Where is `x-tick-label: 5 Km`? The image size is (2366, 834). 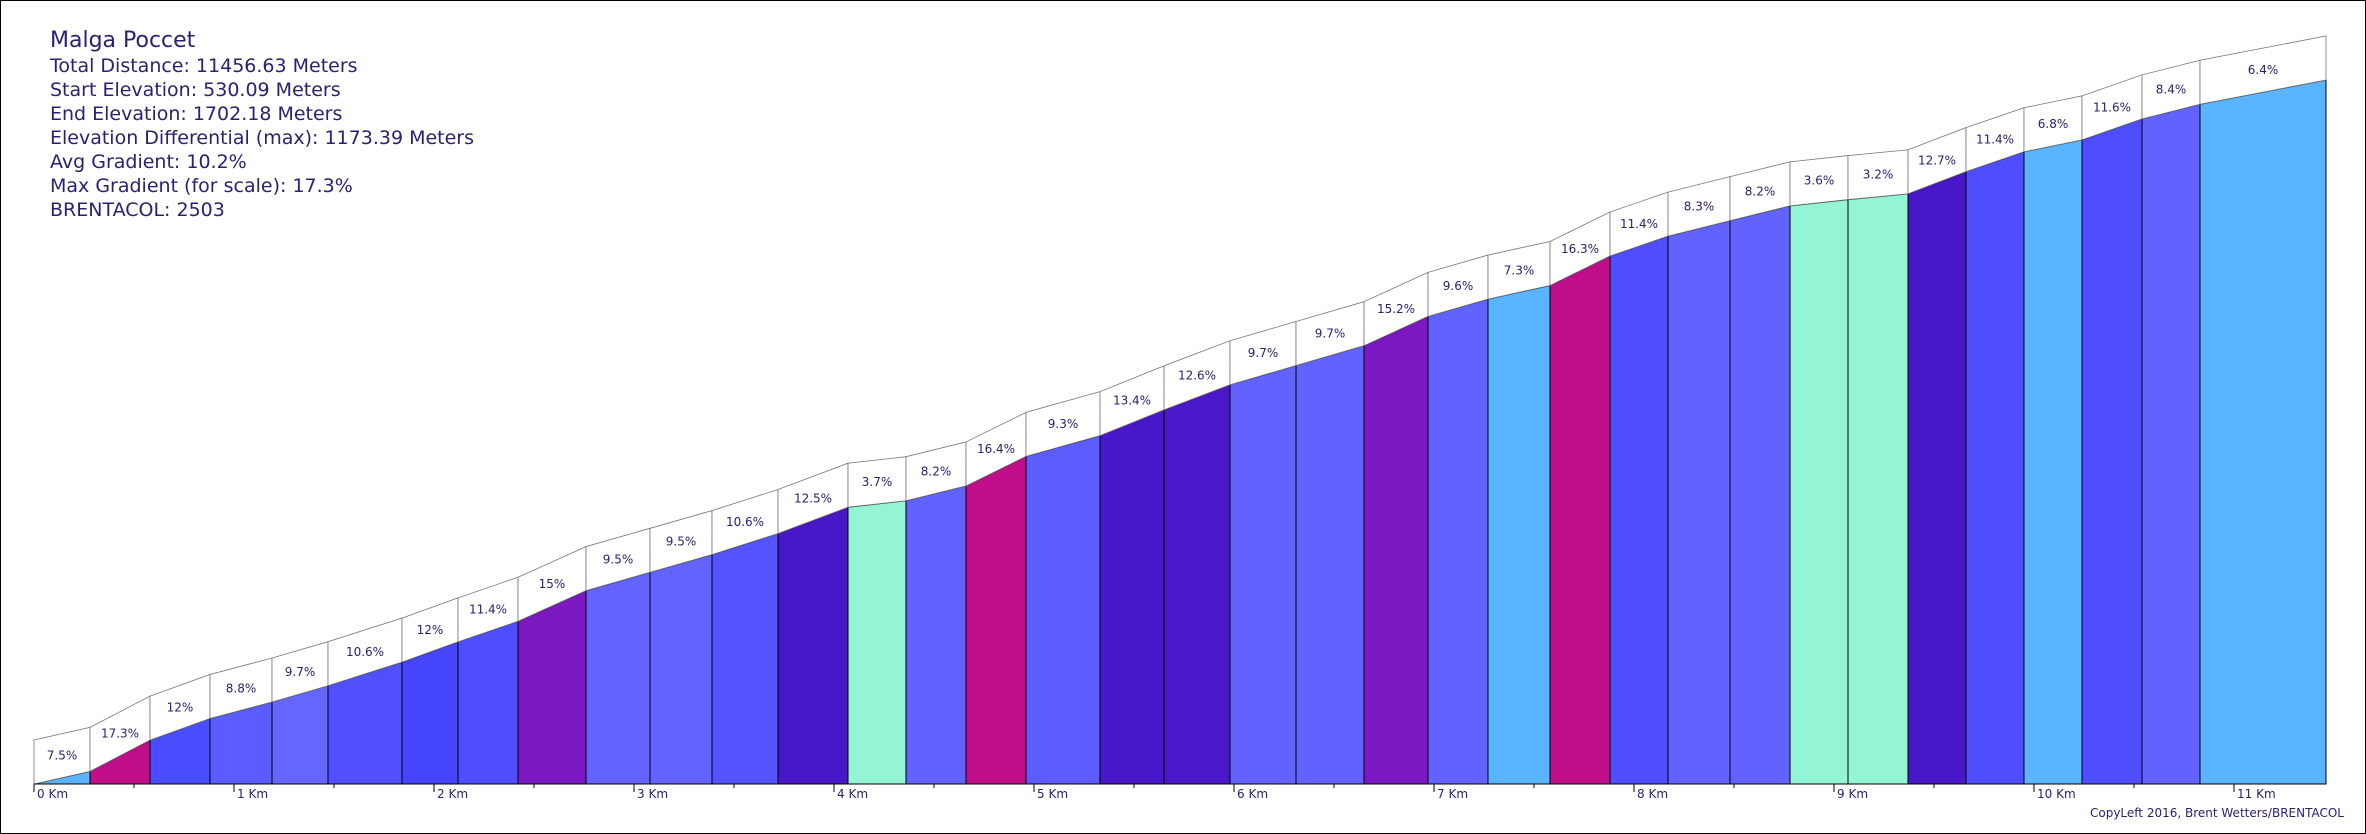
x-tick-label: 5 Km is located at coordinates (1052, 794).